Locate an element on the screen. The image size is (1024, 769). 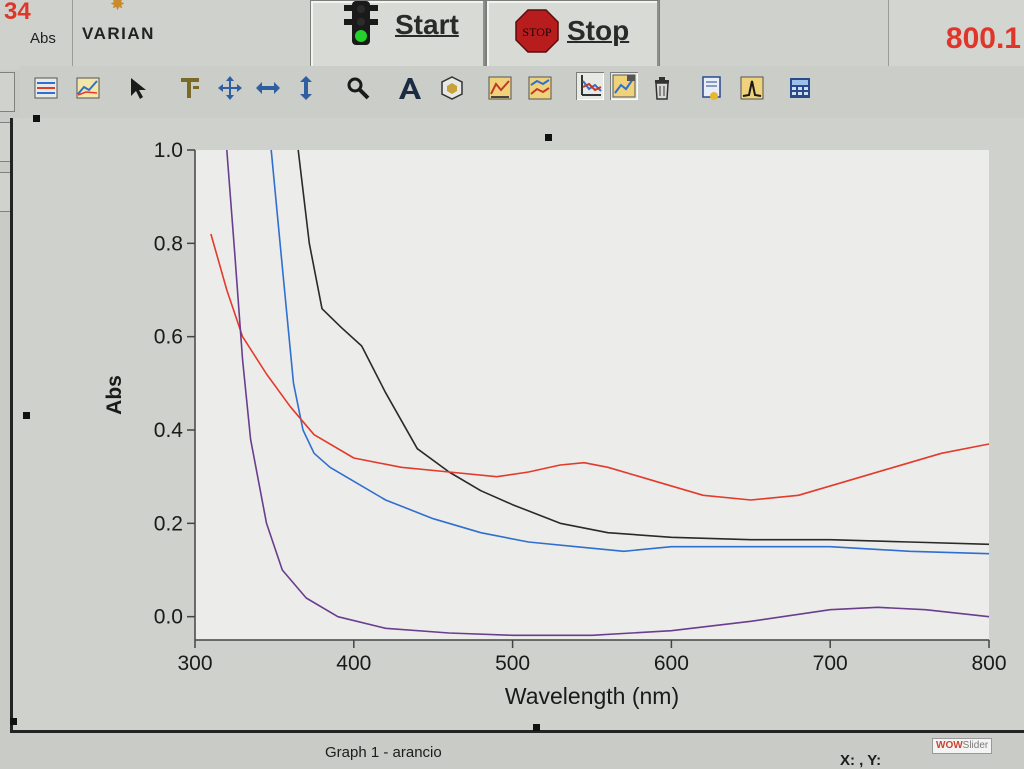
resize-handle-bottom-left is located at coordinates (13, 721).